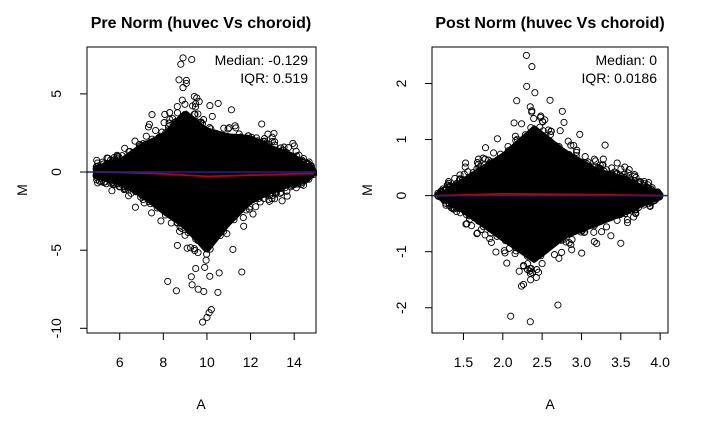 The image size is (727, 422). I want to click on pre-norm-median-label: Median: -0.129, so click(262, 60).